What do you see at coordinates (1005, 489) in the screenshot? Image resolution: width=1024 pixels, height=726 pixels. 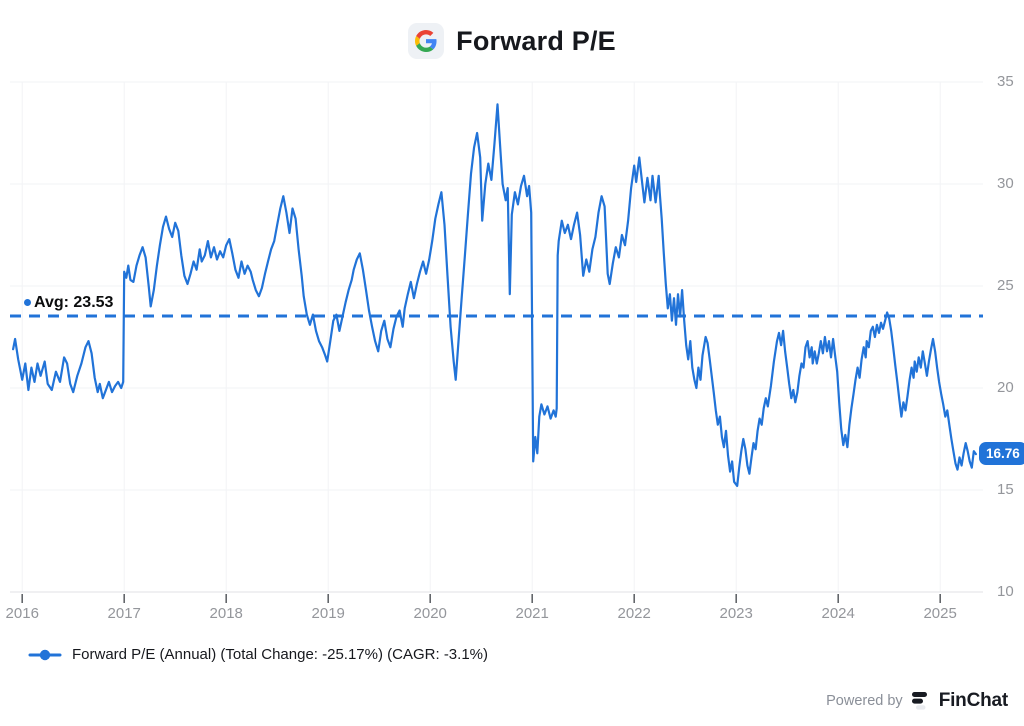 I see `y-tick-label: 15` at bounding box center [1005, 489].